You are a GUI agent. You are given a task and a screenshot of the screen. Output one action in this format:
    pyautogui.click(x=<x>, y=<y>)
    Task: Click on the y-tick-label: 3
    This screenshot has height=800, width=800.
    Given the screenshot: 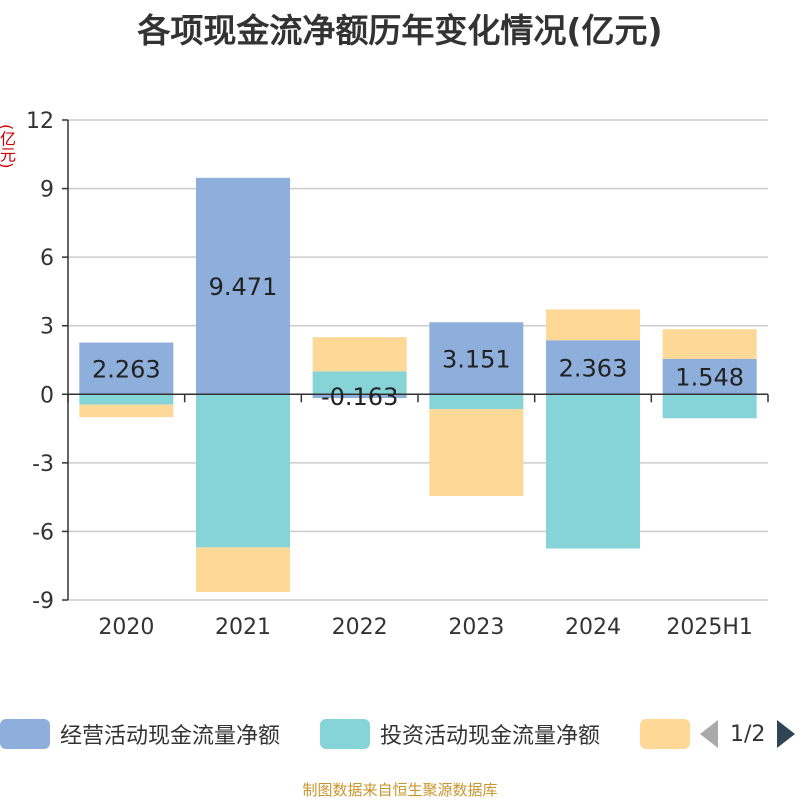 What is the action you would take?
    pyautogui.click(x=47, y=327)
    